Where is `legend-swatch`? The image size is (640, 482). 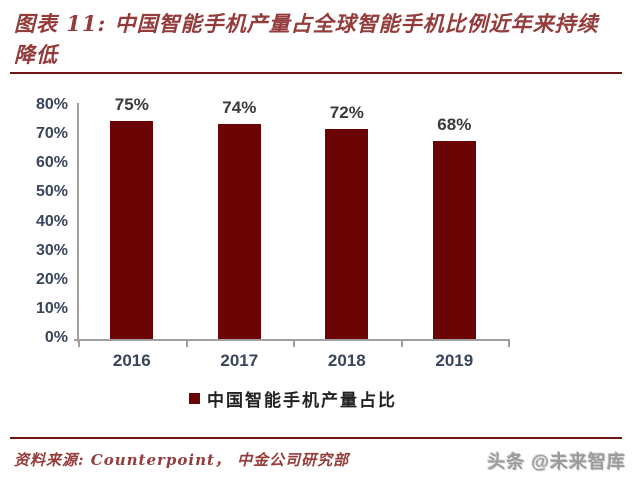 legend-swatch is located at coordinates (194, 398).